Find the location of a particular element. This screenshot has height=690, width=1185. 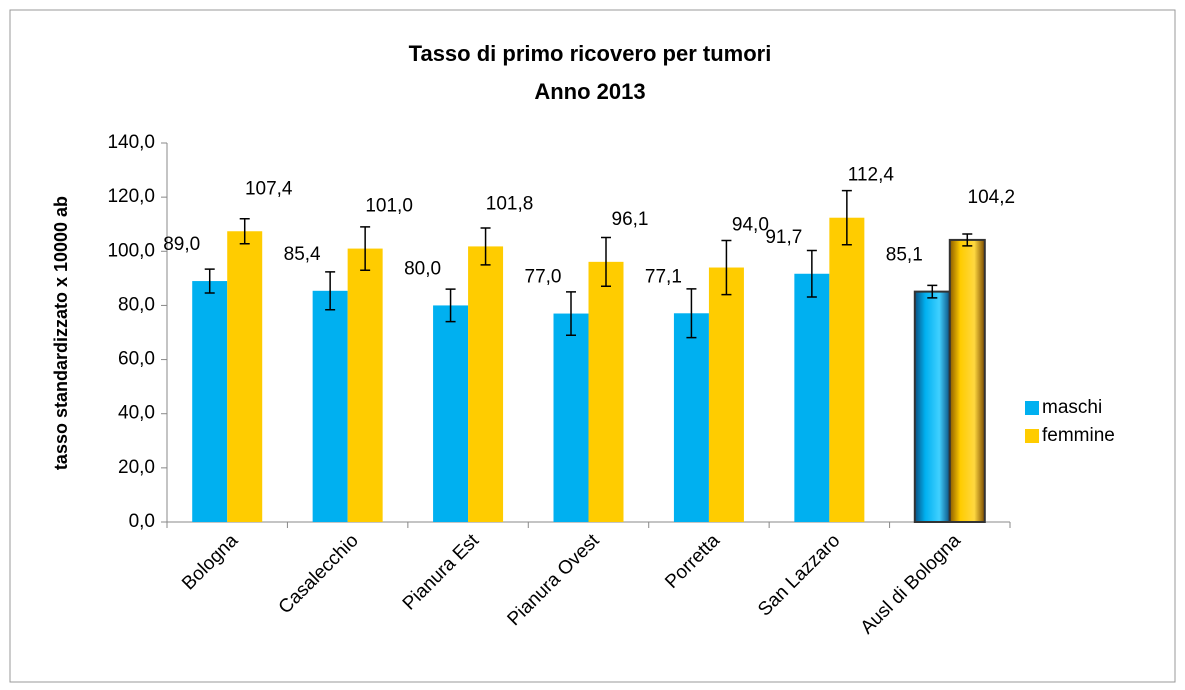

data-label: 91,7 is located at coordinates (783, 237).